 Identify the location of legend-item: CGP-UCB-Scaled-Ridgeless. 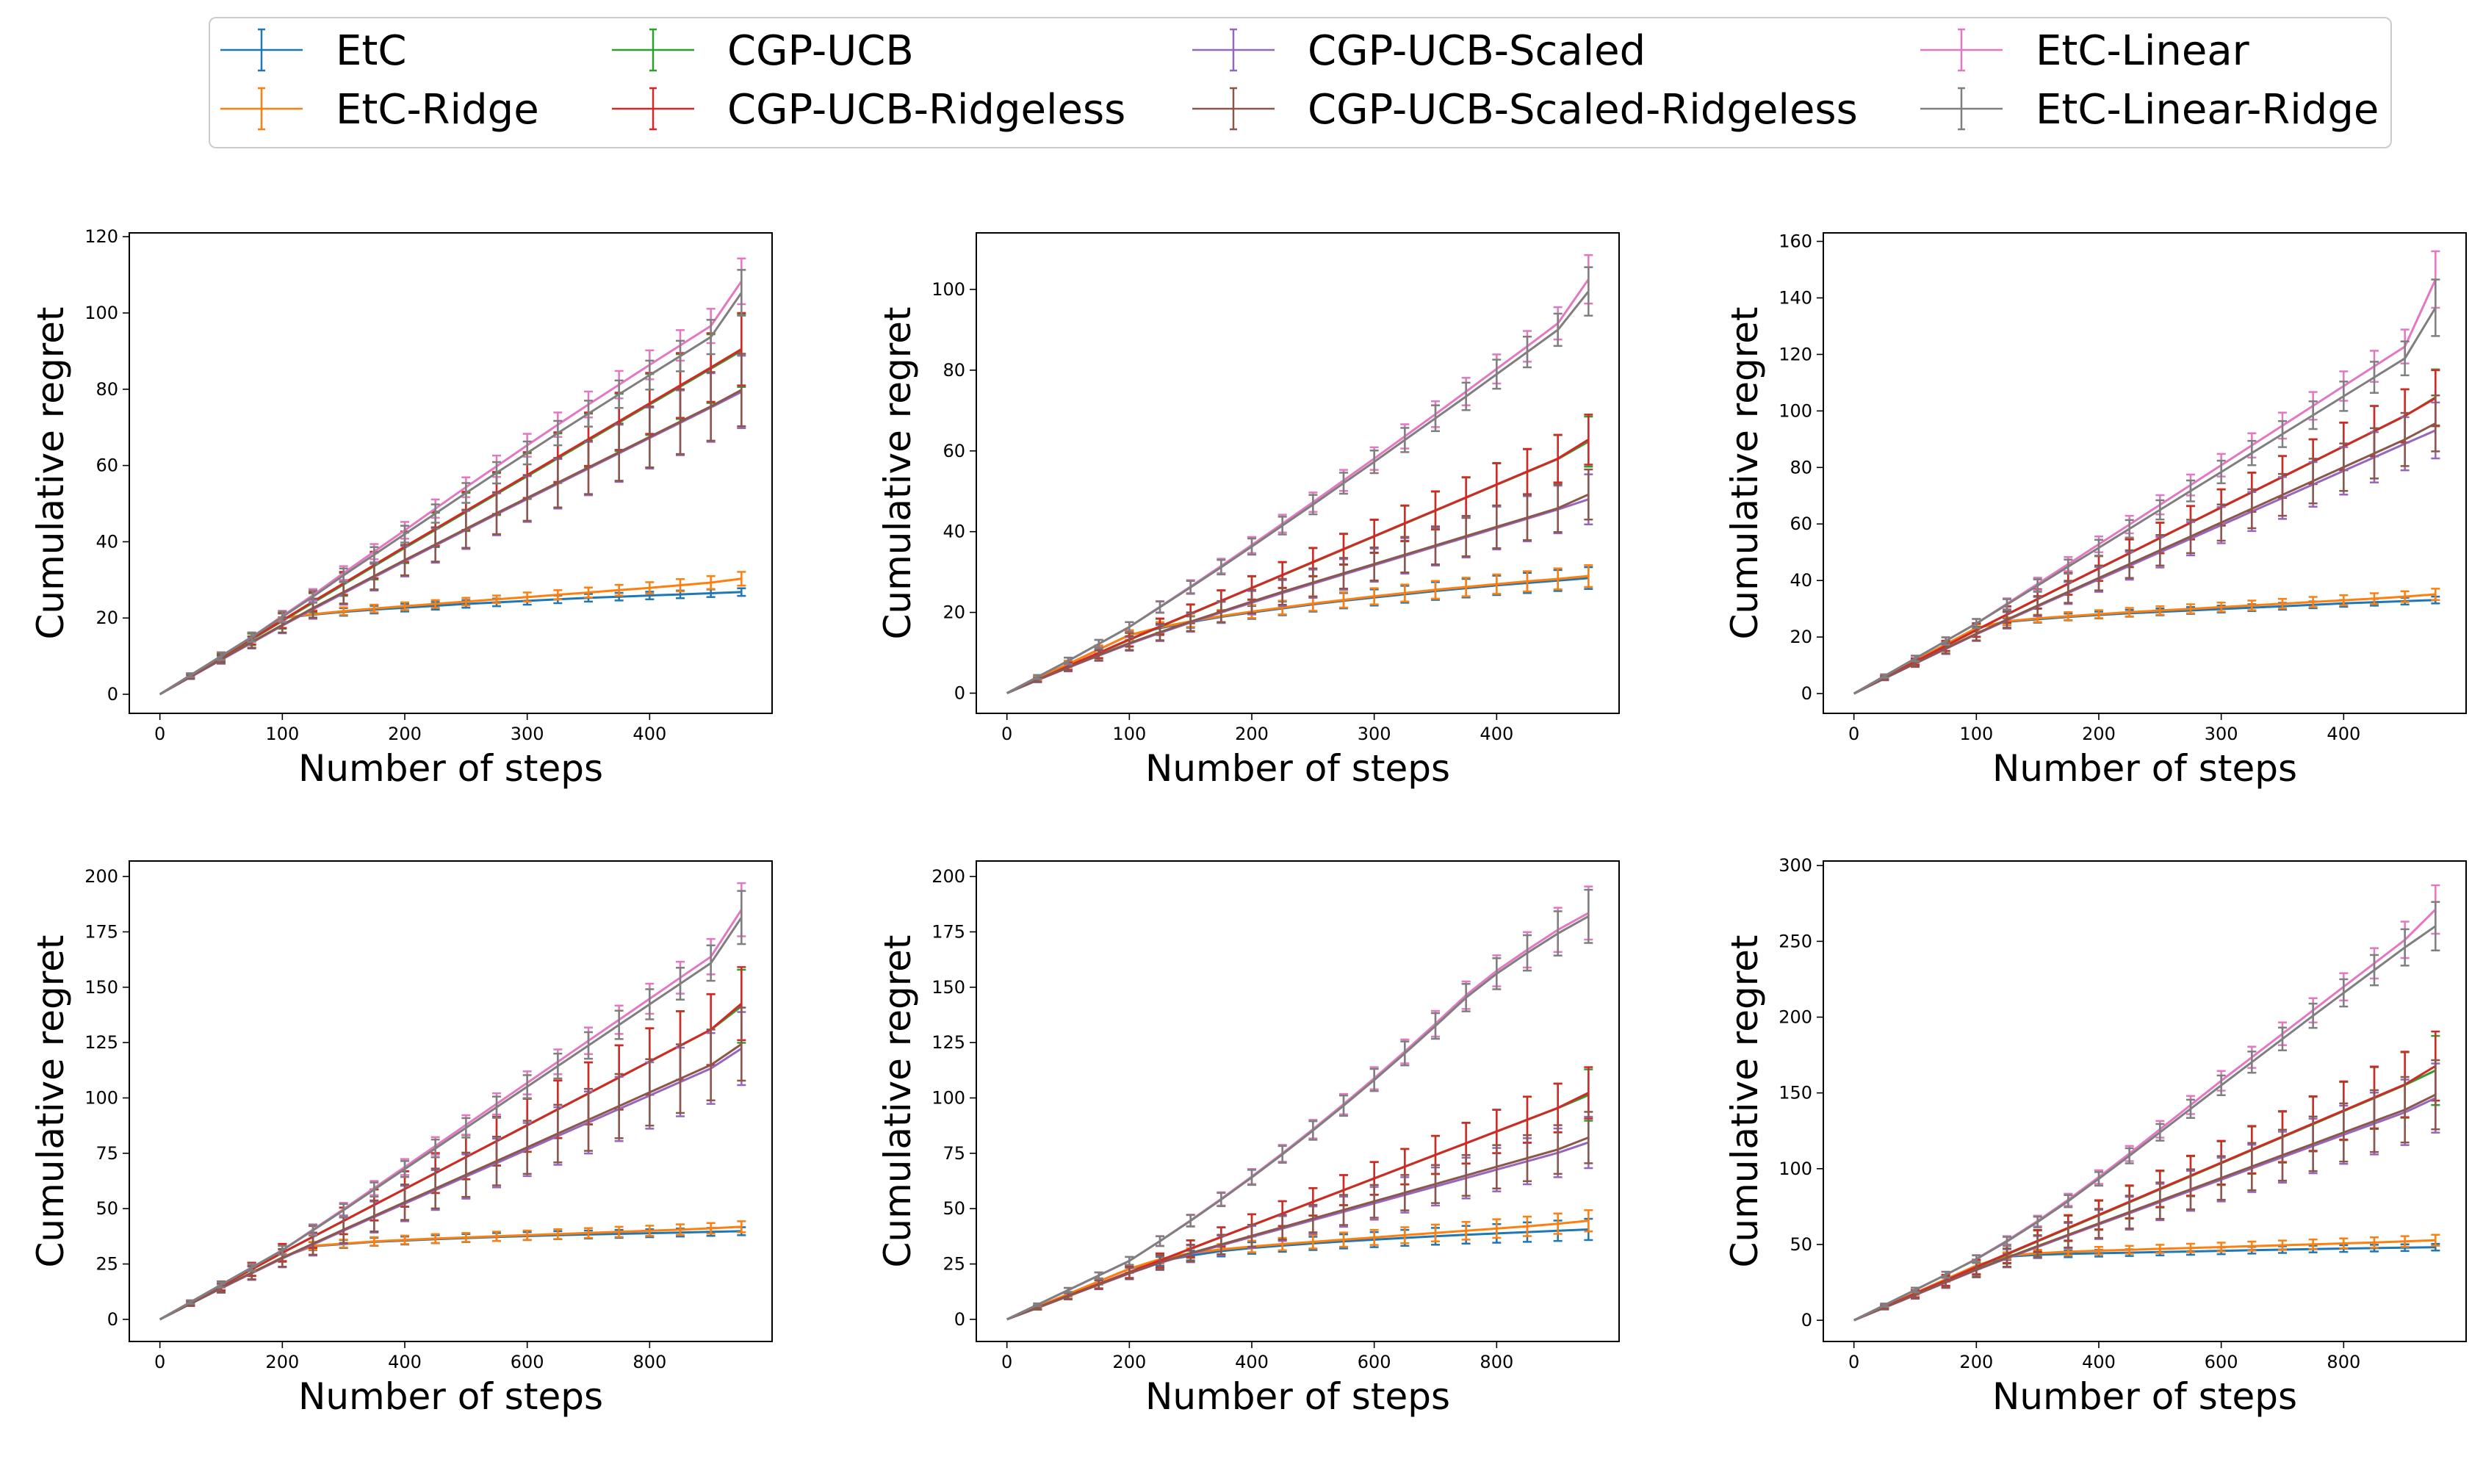
(1525, 110).